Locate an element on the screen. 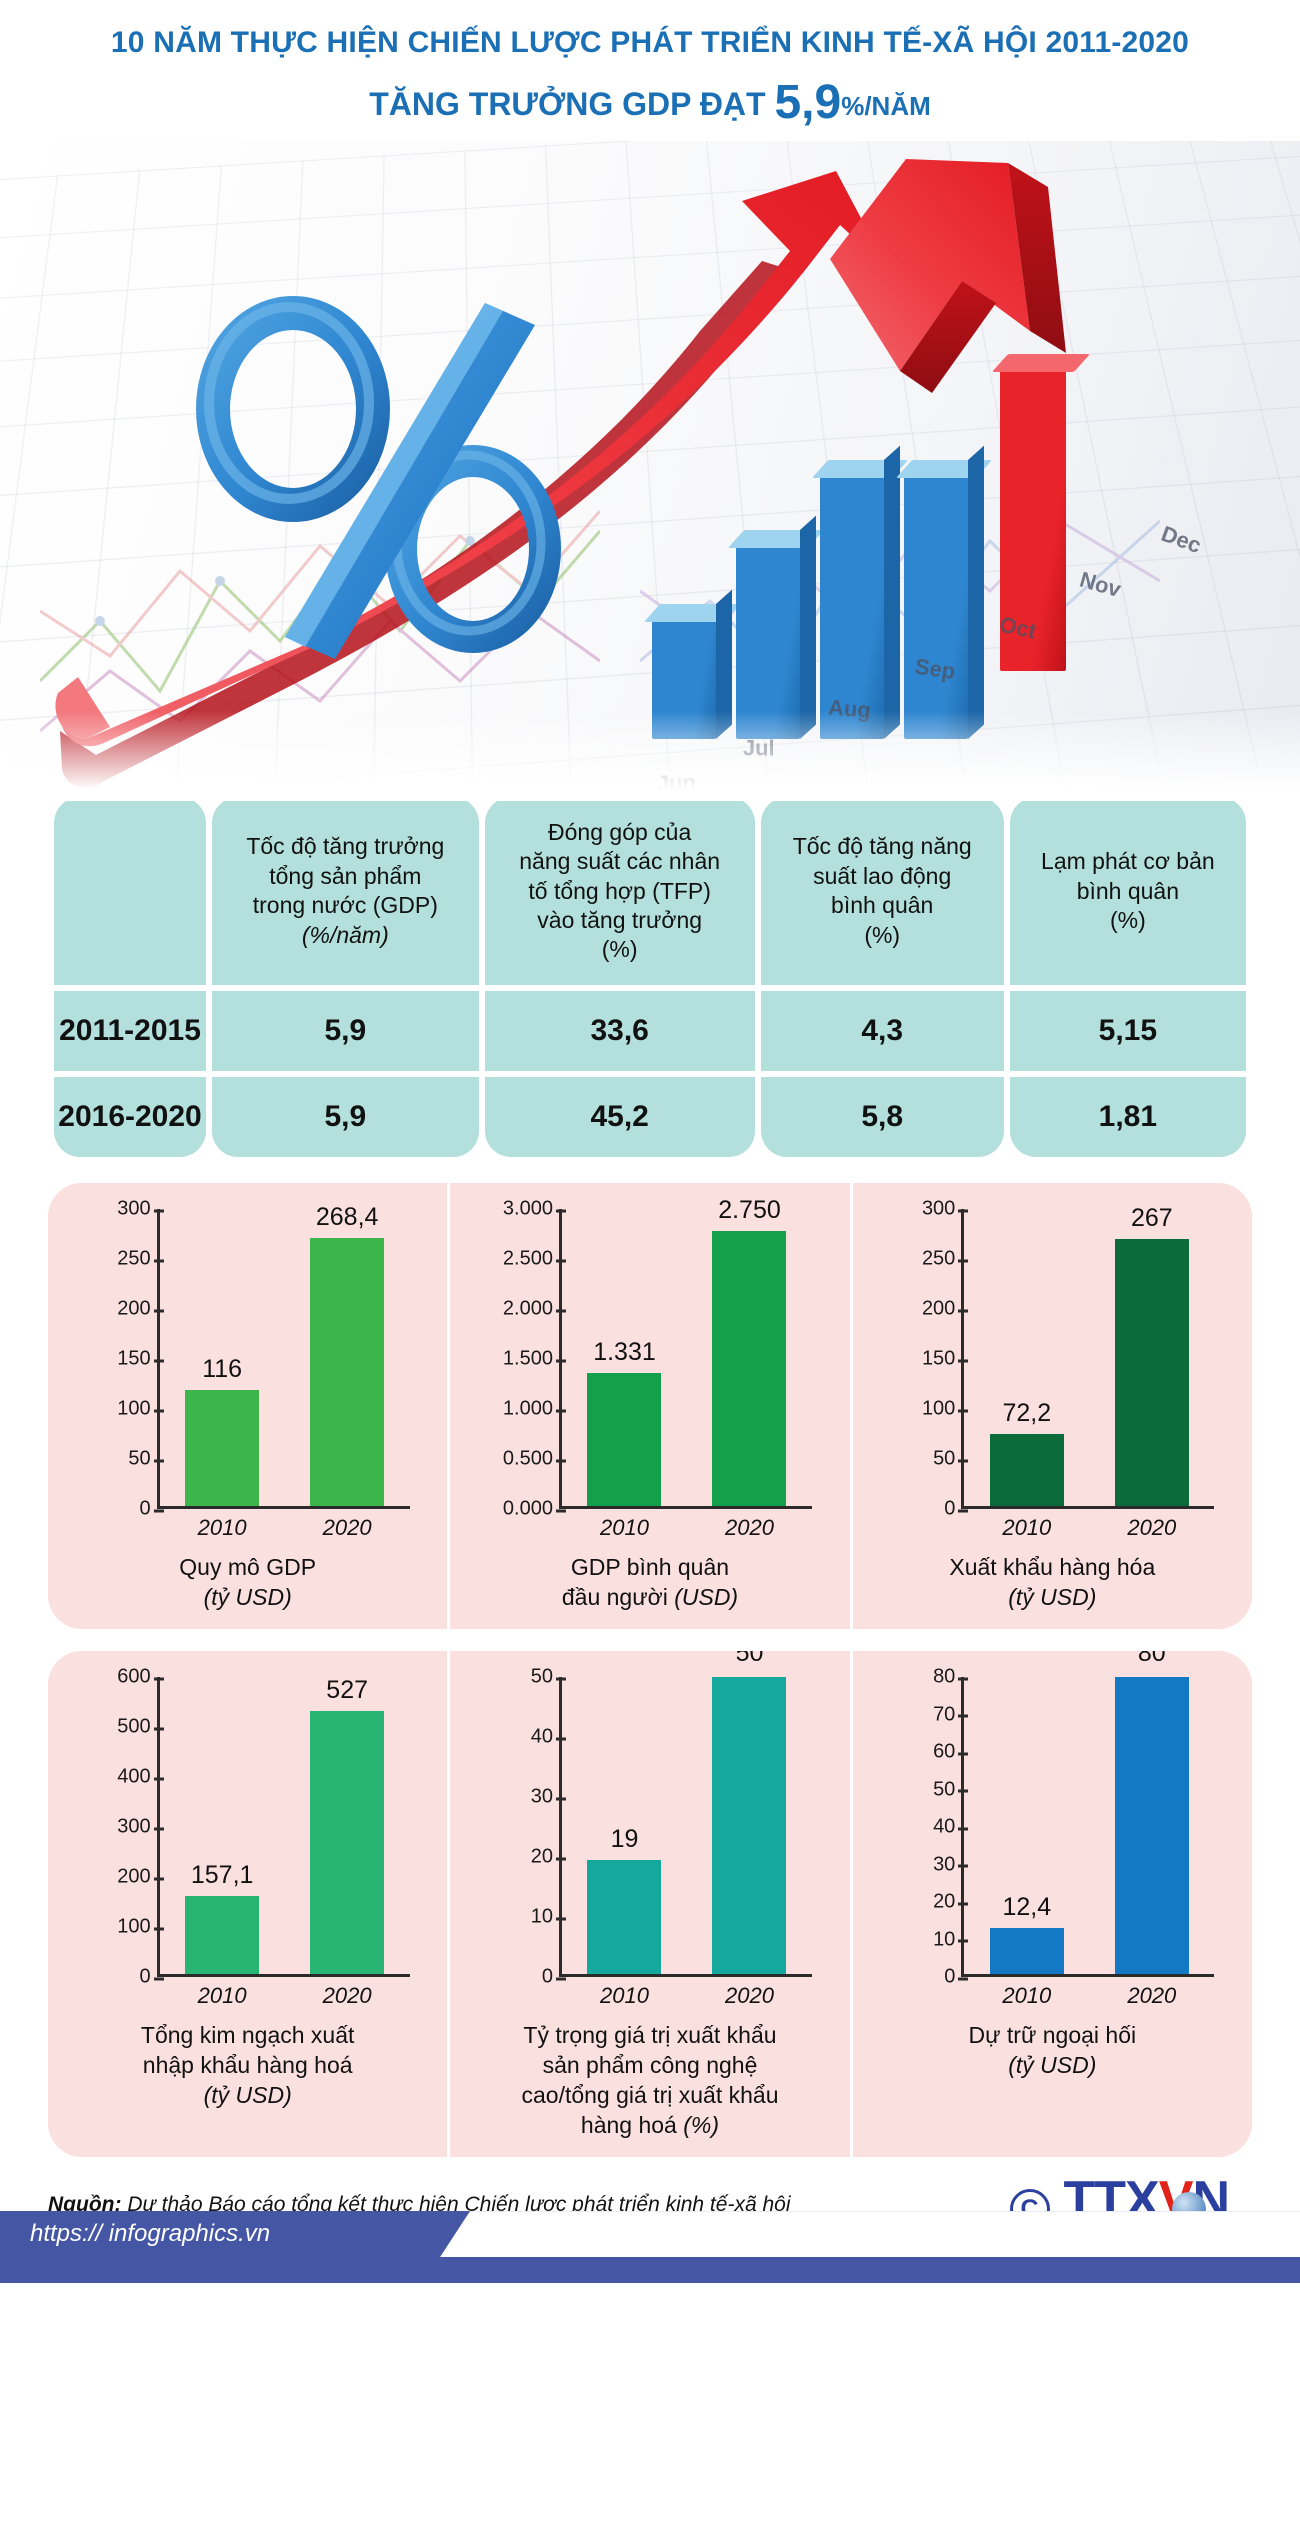  chart-title-line: Dự trữ ngoại hối is located at coordinates (1052, 2035).